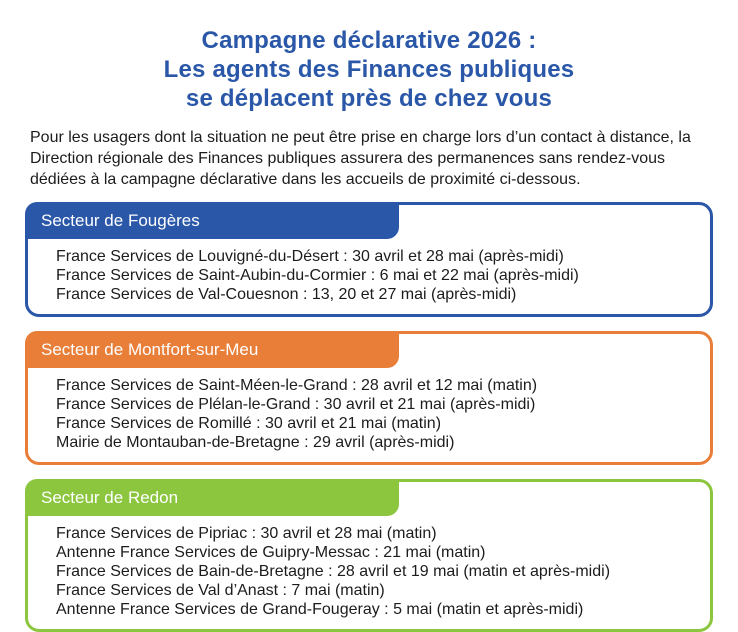 This screenshot has height=632, width=738. I want to click on sector-header: Secteur de Montfort-sur-Meu, so click(212, 349).